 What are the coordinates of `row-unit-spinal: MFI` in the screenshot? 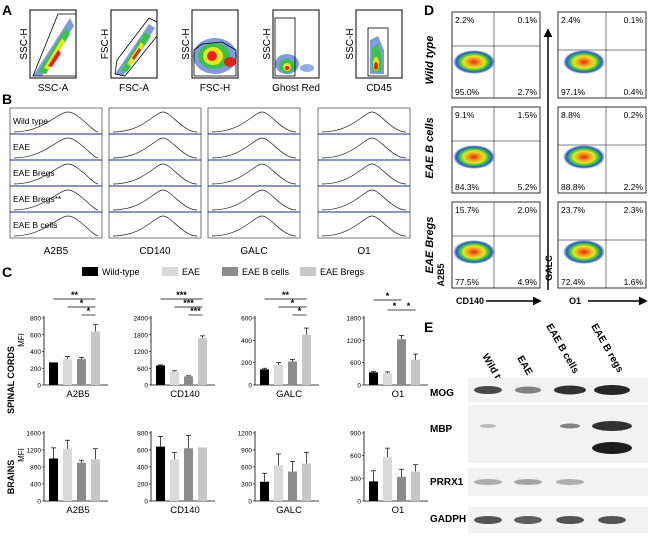 It's located at (21, 340).